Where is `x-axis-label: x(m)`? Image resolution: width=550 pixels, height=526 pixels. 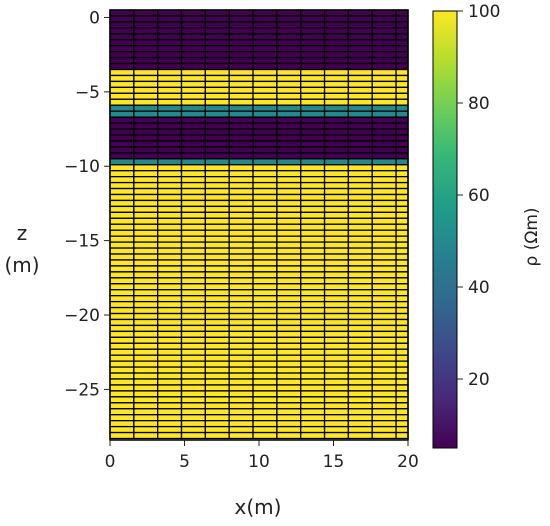 x-axis-label: x(m) is located at coordinates (258, 507).